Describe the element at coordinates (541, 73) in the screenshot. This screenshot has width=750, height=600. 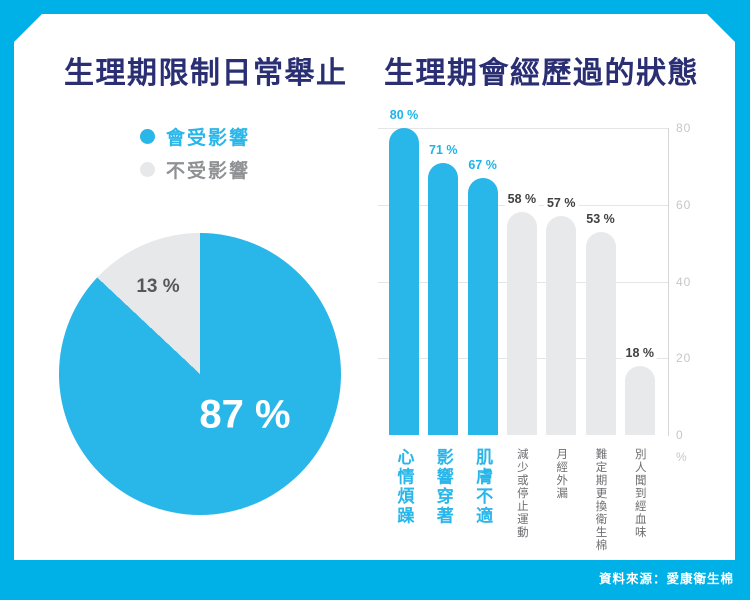
I see `bar-chart-title: 生理期會經歷過的狀態` at that location.